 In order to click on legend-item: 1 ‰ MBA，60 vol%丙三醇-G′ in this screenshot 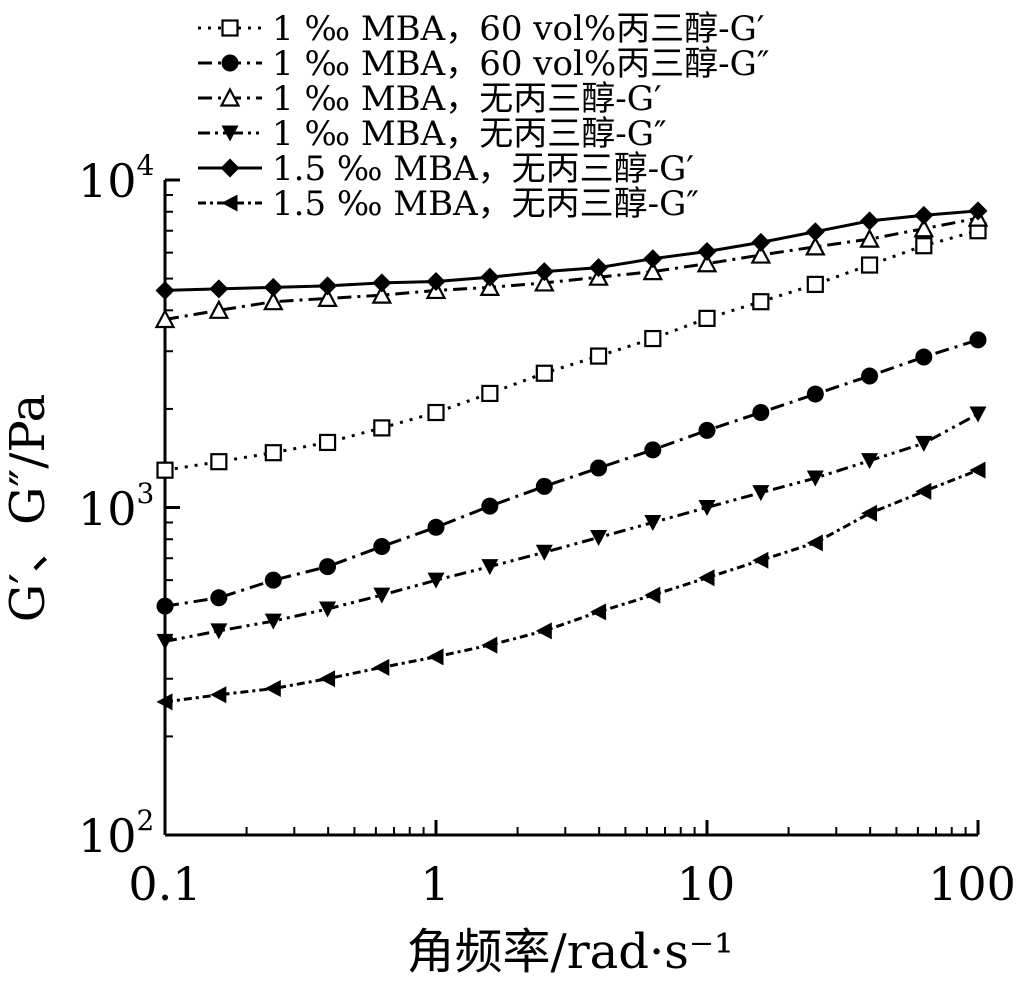, I will do `click(481, 29)`.